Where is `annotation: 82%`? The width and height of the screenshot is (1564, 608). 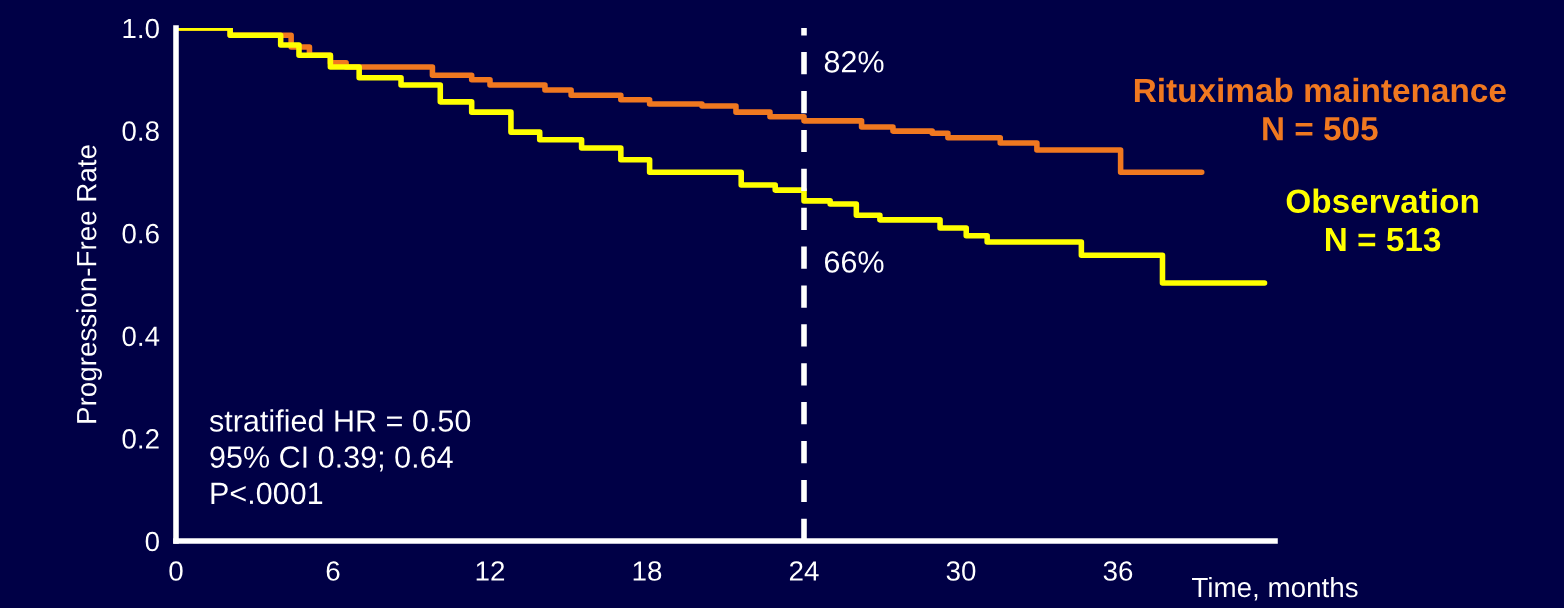
annotation: 82% is located at coordinates (854, 62).